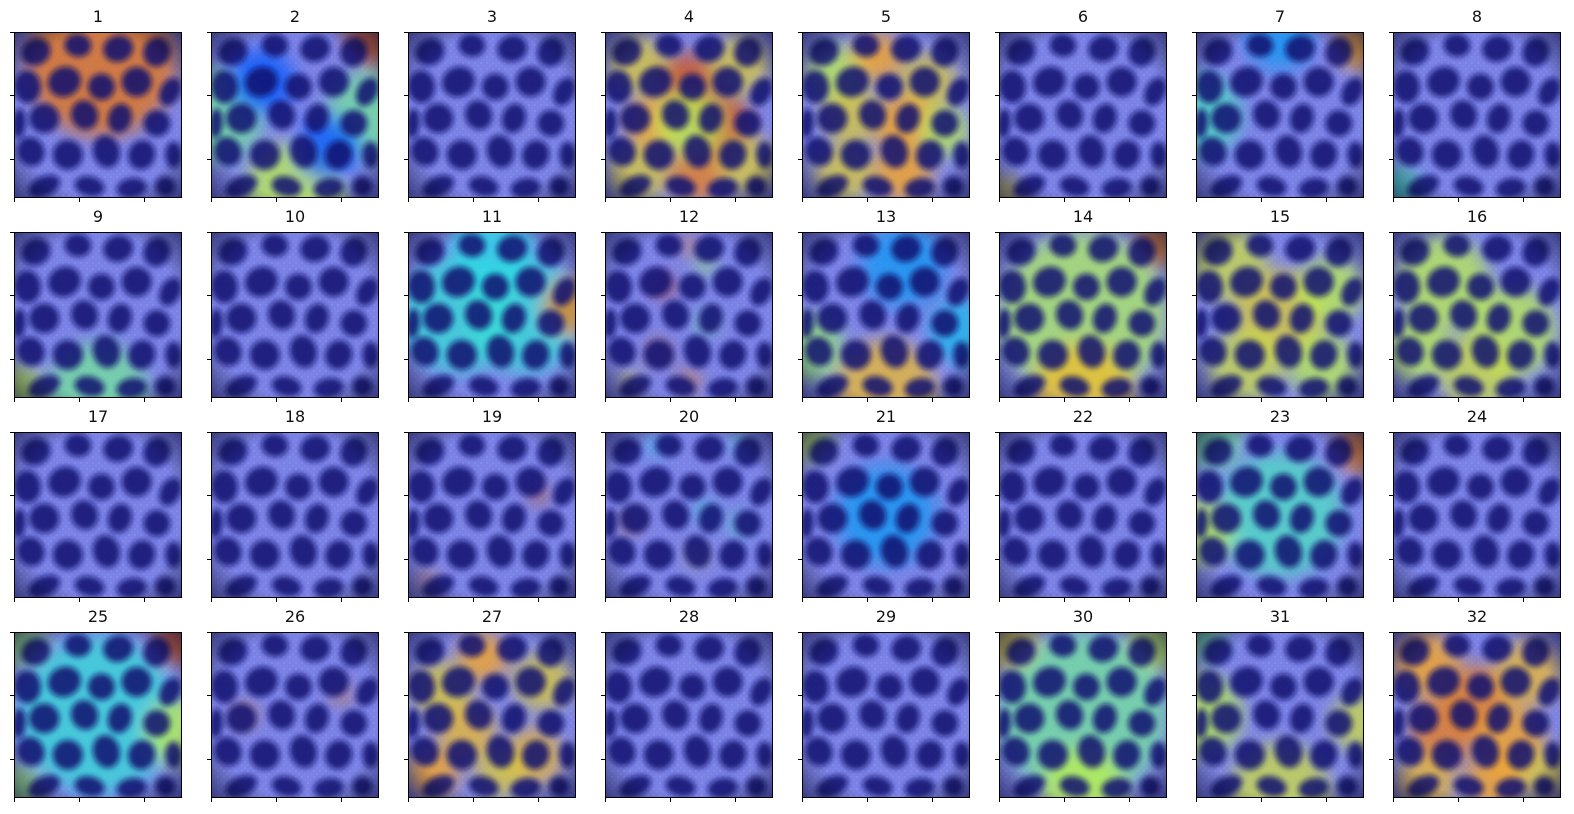 The width and height of the screenshot is (1574, 814). I want to click on heatmap-panel: 14, so click(1081, 305).